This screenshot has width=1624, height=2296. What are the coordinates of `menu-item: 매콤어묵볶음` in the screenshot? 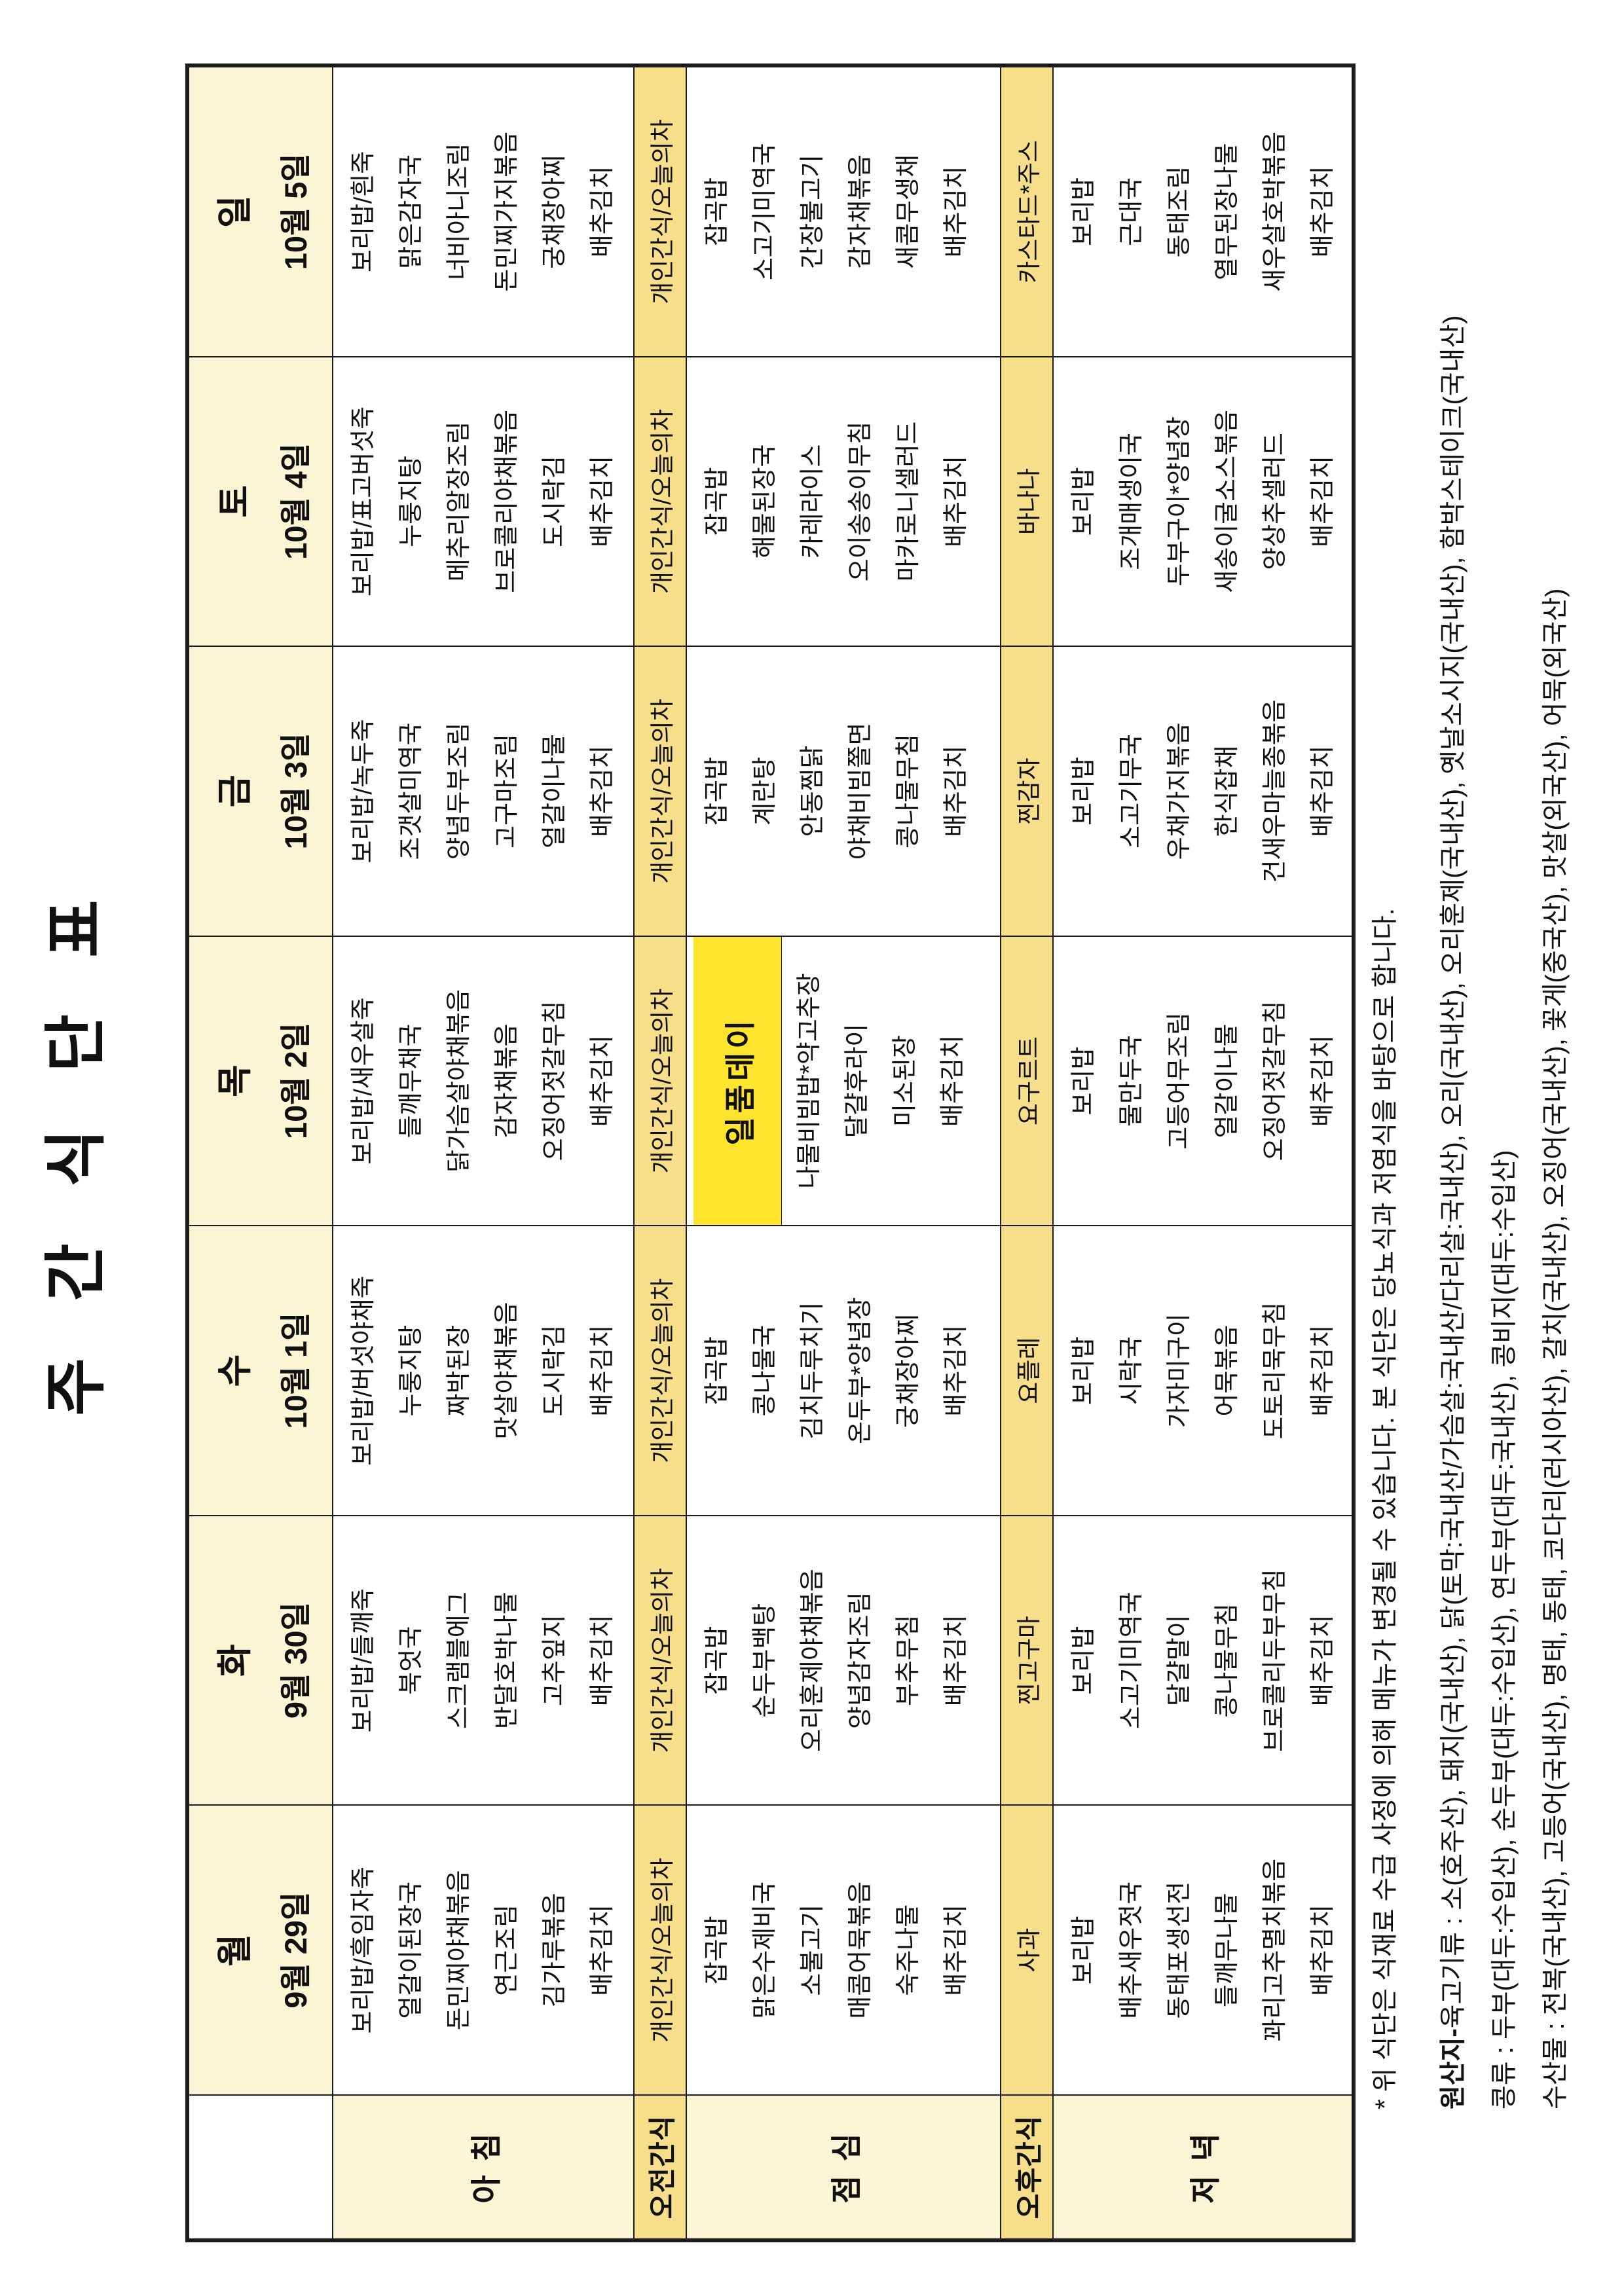 It's located at (860, 1950).